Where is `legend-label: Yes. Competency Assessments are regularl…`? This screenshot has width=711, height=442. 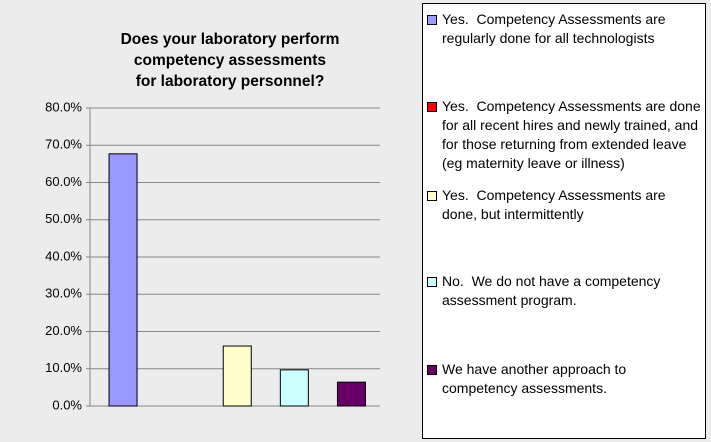
legend-label: Yes. Competency Assessments are regularl… is located at coordinates (556, 28).